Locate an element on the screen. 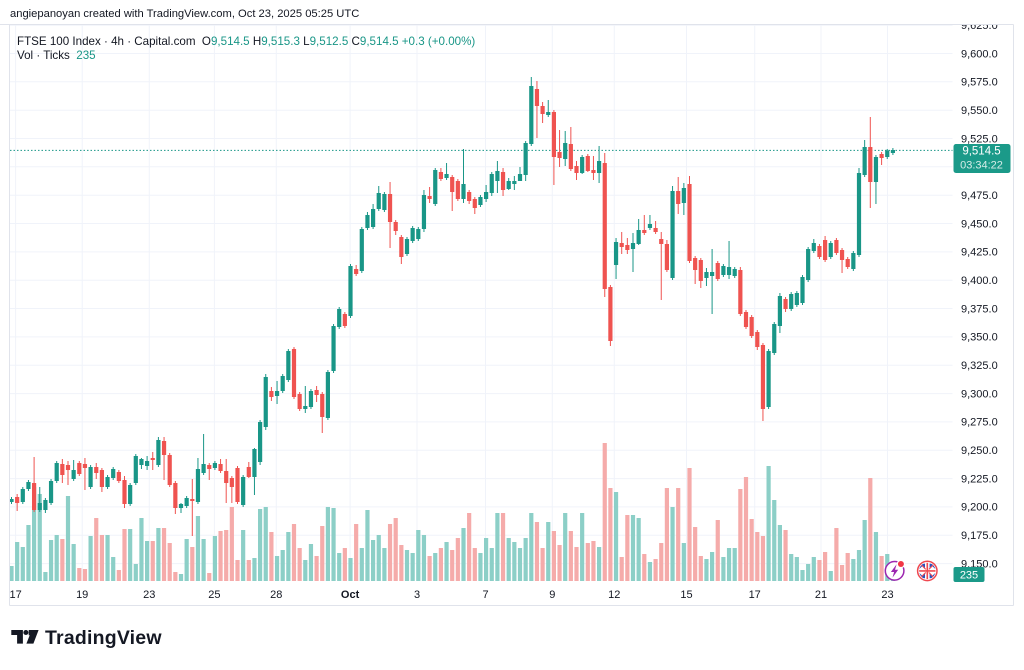  svg-text: TradingView is located at coordinates (103, 638).